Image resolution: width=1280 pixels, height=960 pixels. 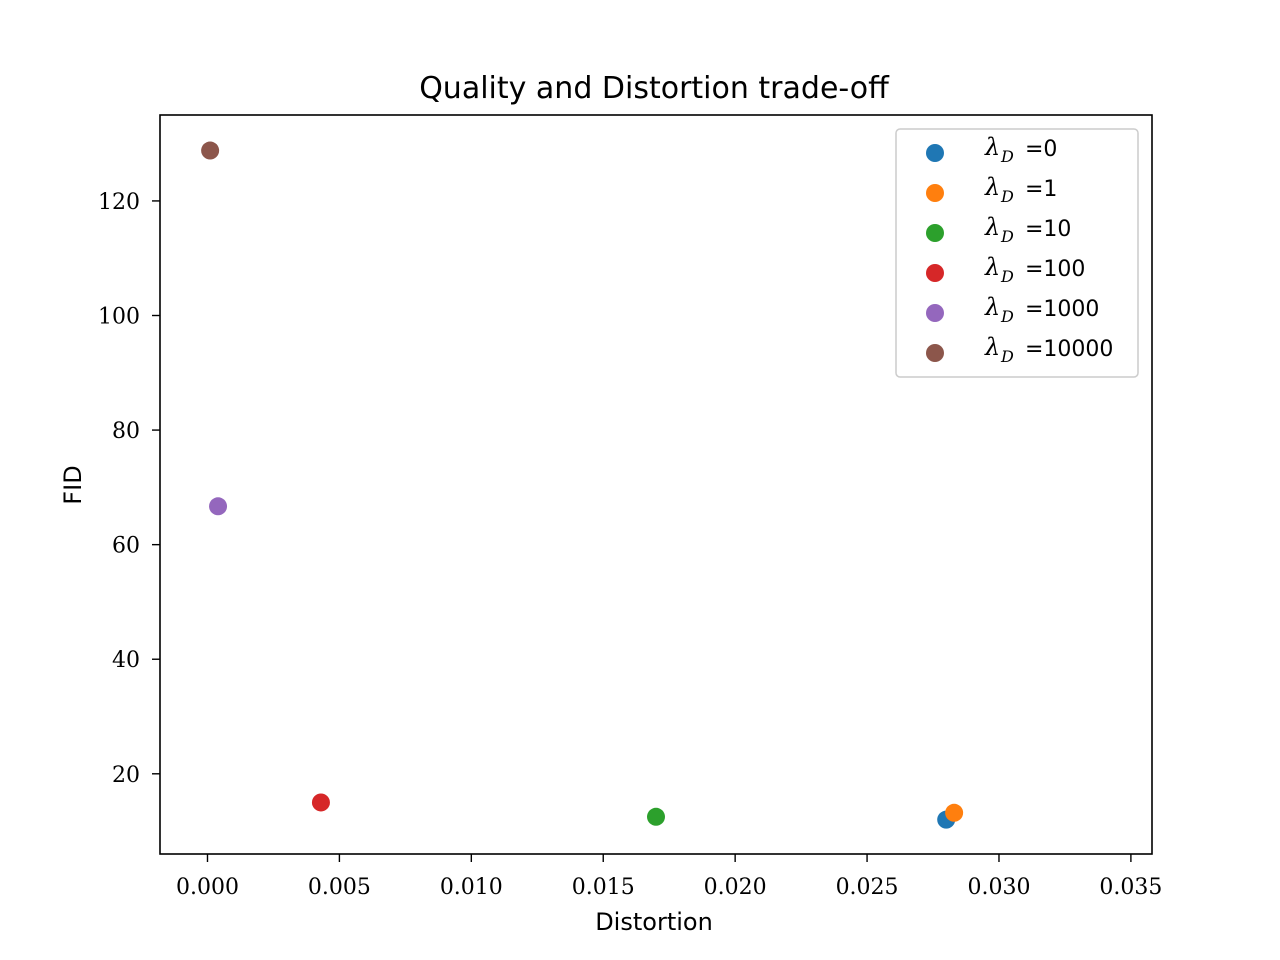 I want to click on y-axis: 20 40 60 80 100 120, so click(x=129, y=489).